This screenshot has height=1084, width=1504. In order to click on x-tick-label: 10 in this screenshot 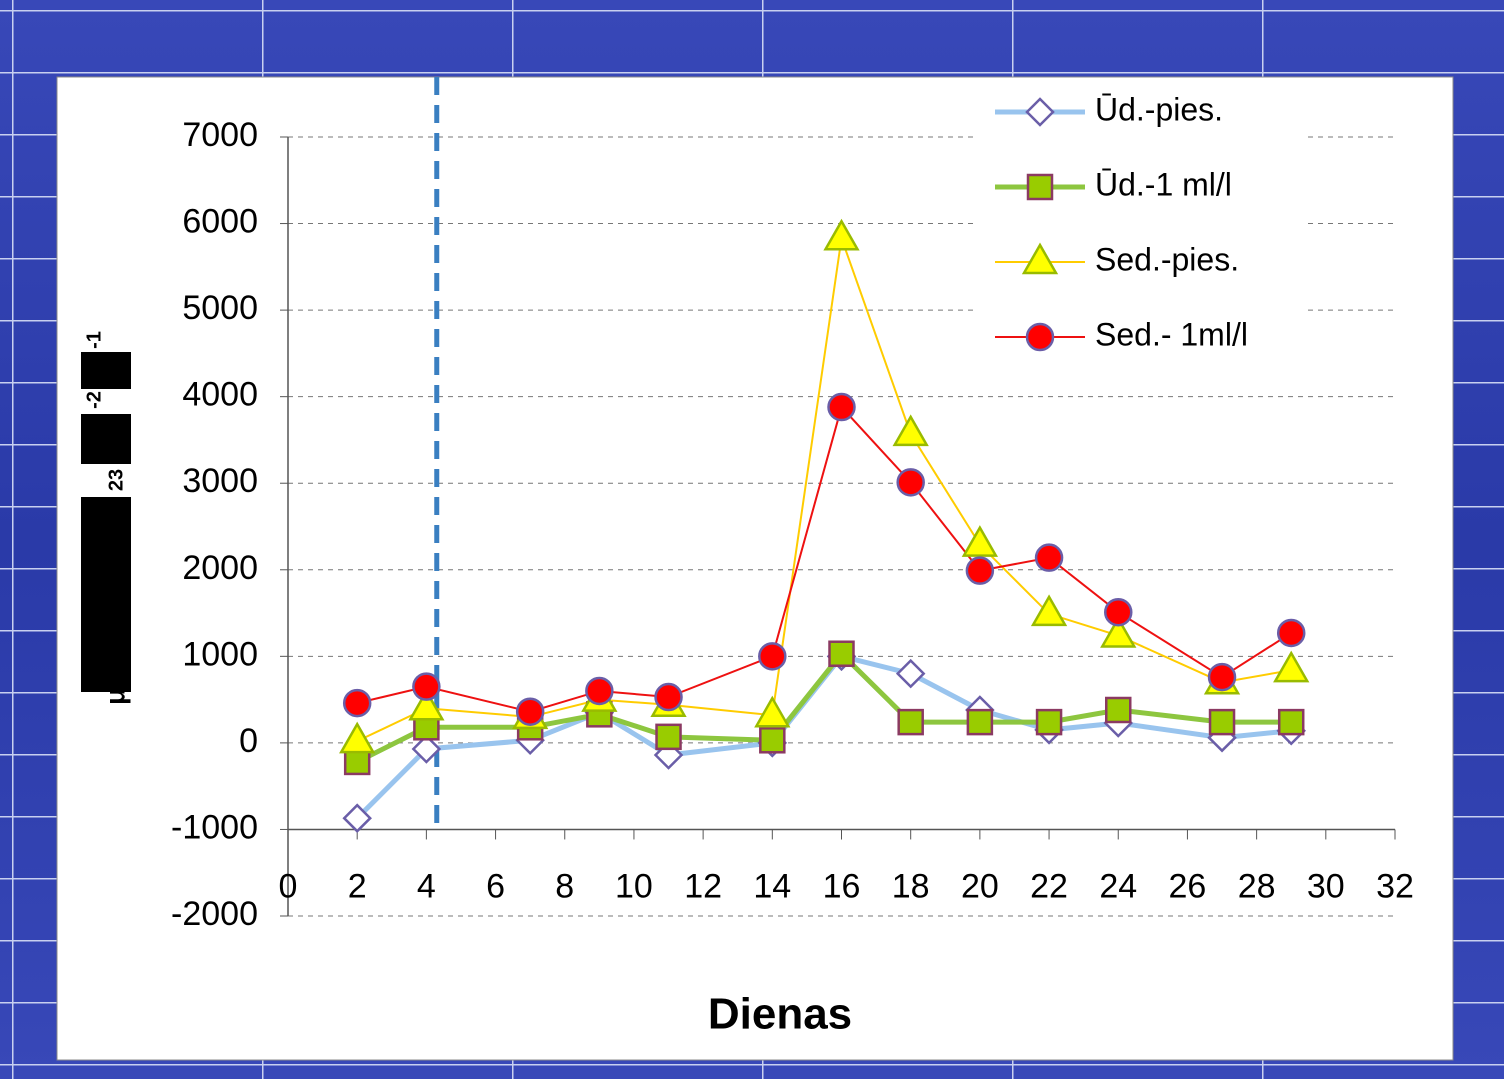, I will do `click(634, 886)`.